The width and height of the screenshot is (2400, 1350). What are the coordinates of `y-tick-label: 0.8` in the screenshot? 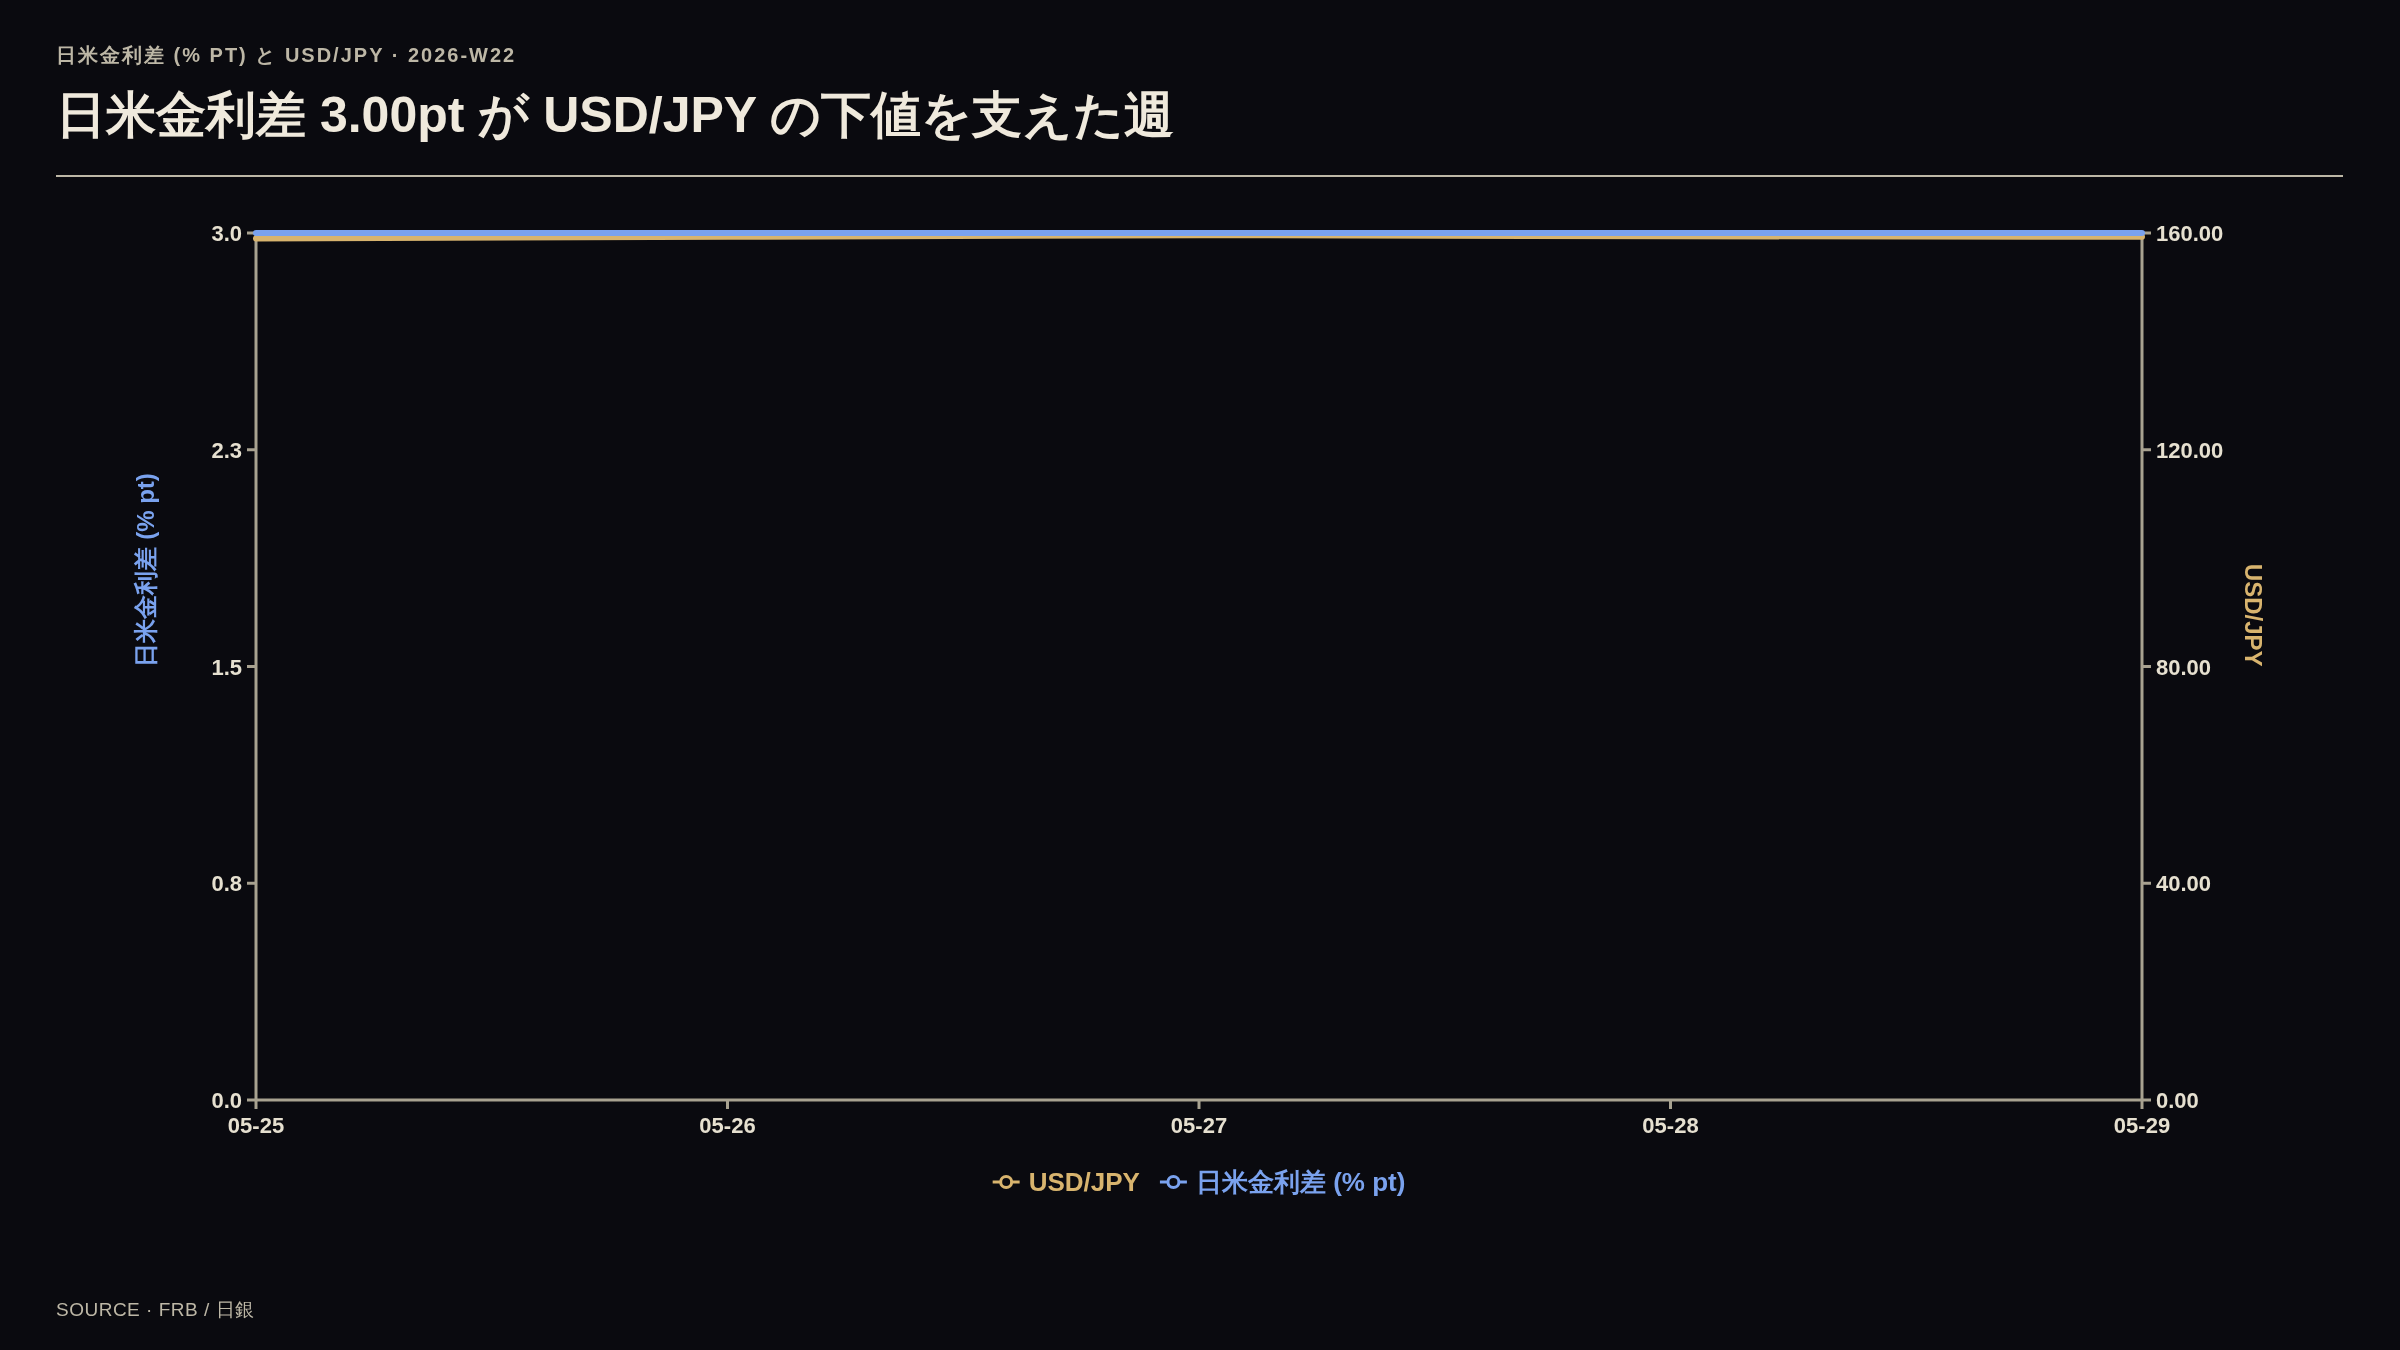 It's located at (226, 884).